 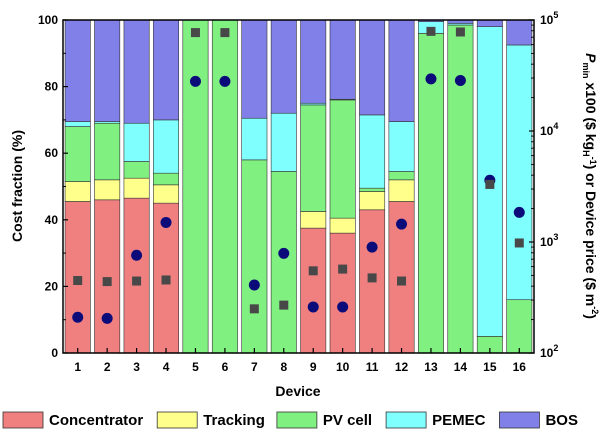 I want to click on x-tick-label: 4, so click(x=166, y=367).